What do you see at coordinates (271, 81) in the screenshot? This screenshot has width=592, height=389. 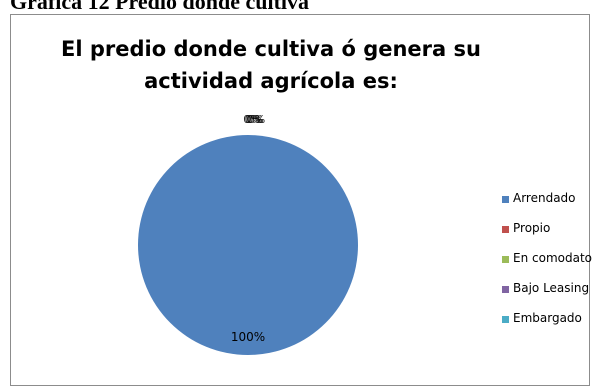 I see `chart-title-line-2: actividad agrícola es:` at bounding box center [271, 81].